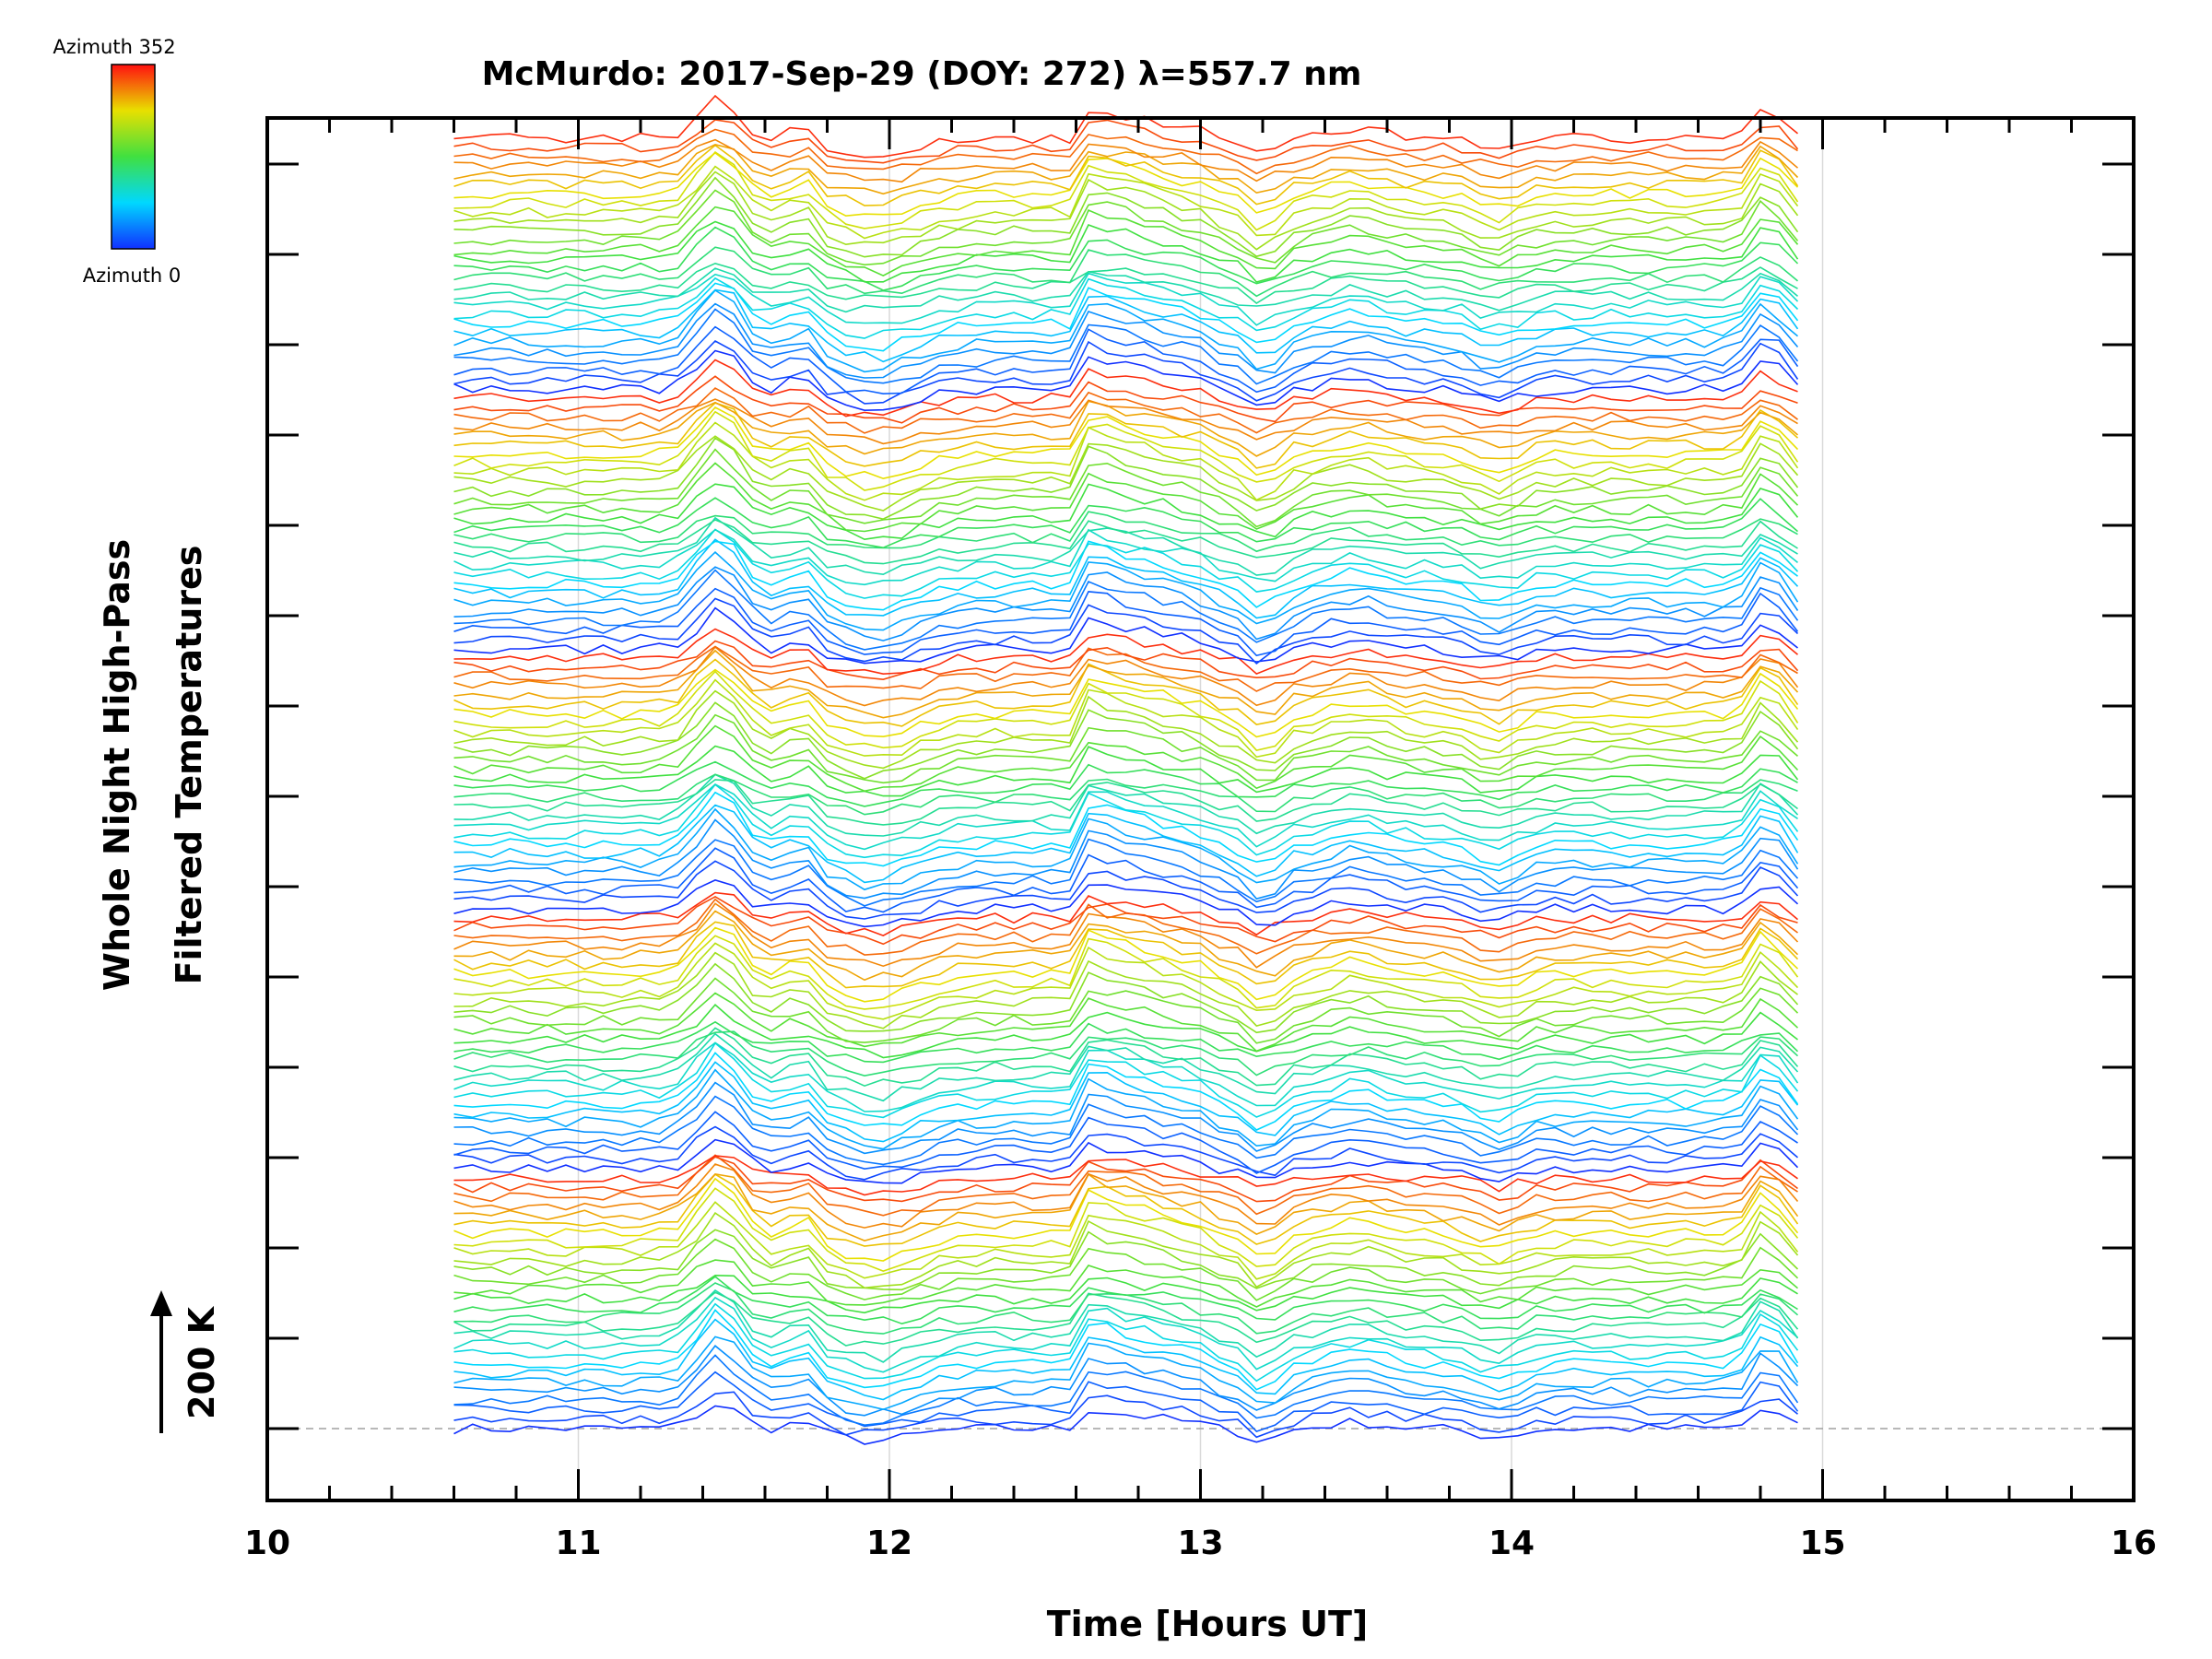 The width and height of the screenshot is (2212, 1659). Describe the element at coordinates (117, 765) in the screenshot. I see `y-axis-label-line1: Whole Night High-Pass` at that location.